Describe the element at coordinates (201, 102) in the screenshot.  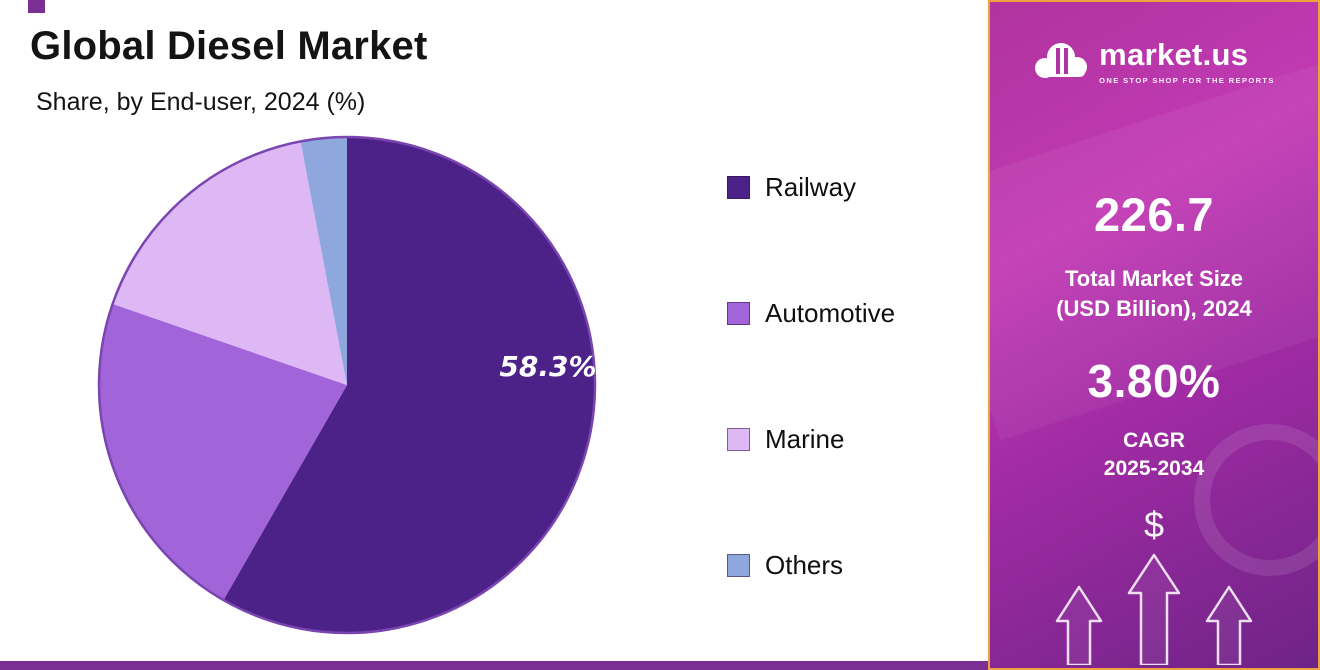
I see `page-subtitle: Share, by End-user, 2024 (%)` at that location.